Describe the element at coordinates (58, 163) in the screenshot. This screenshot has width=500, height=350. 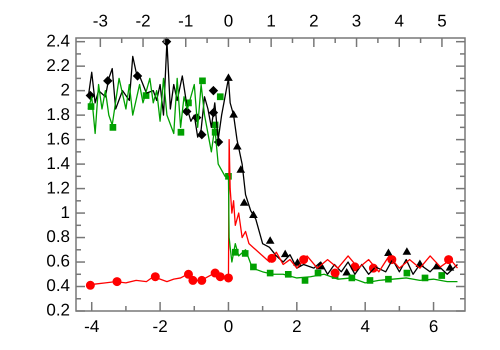
I see `y-tick-label: 1.4` at that location.